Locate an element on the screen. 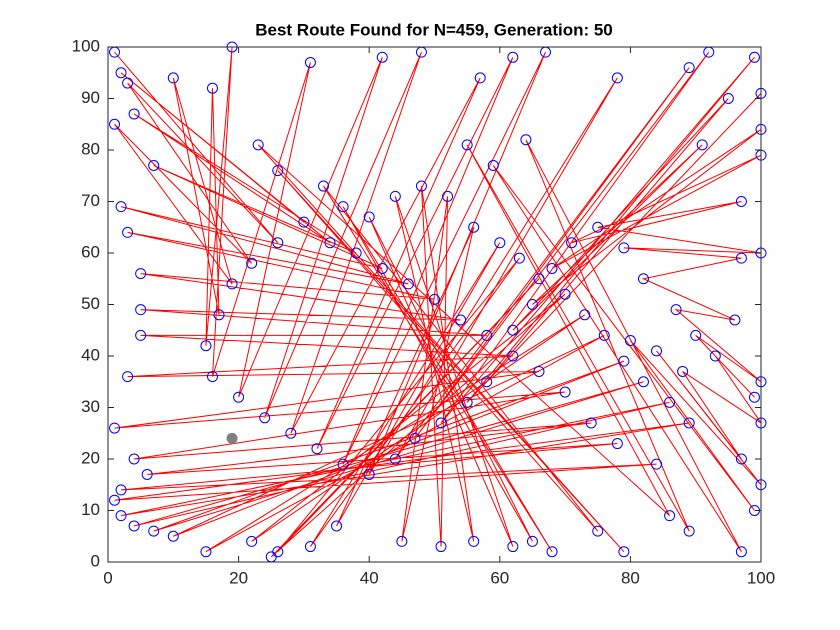  x-tick-label: 100 is located at coordinates (761, 577).